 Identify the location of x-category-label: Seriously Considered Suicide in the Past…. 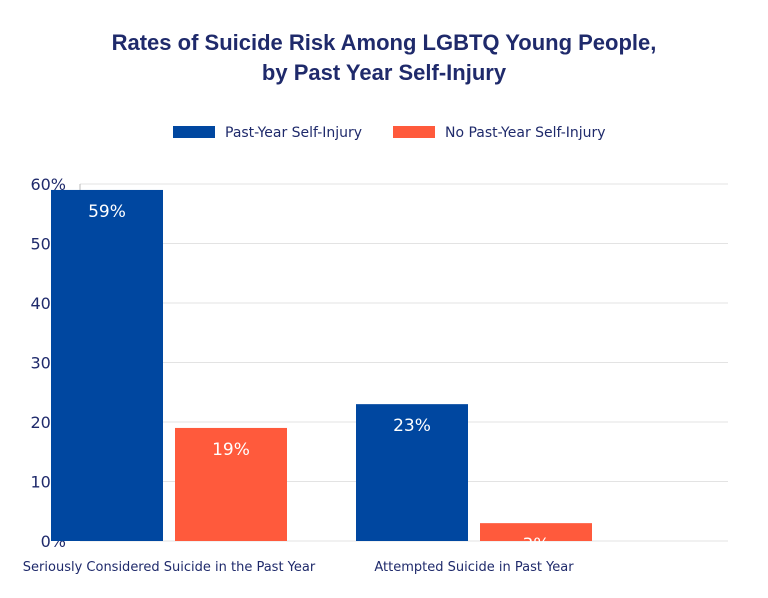
(169, 567).